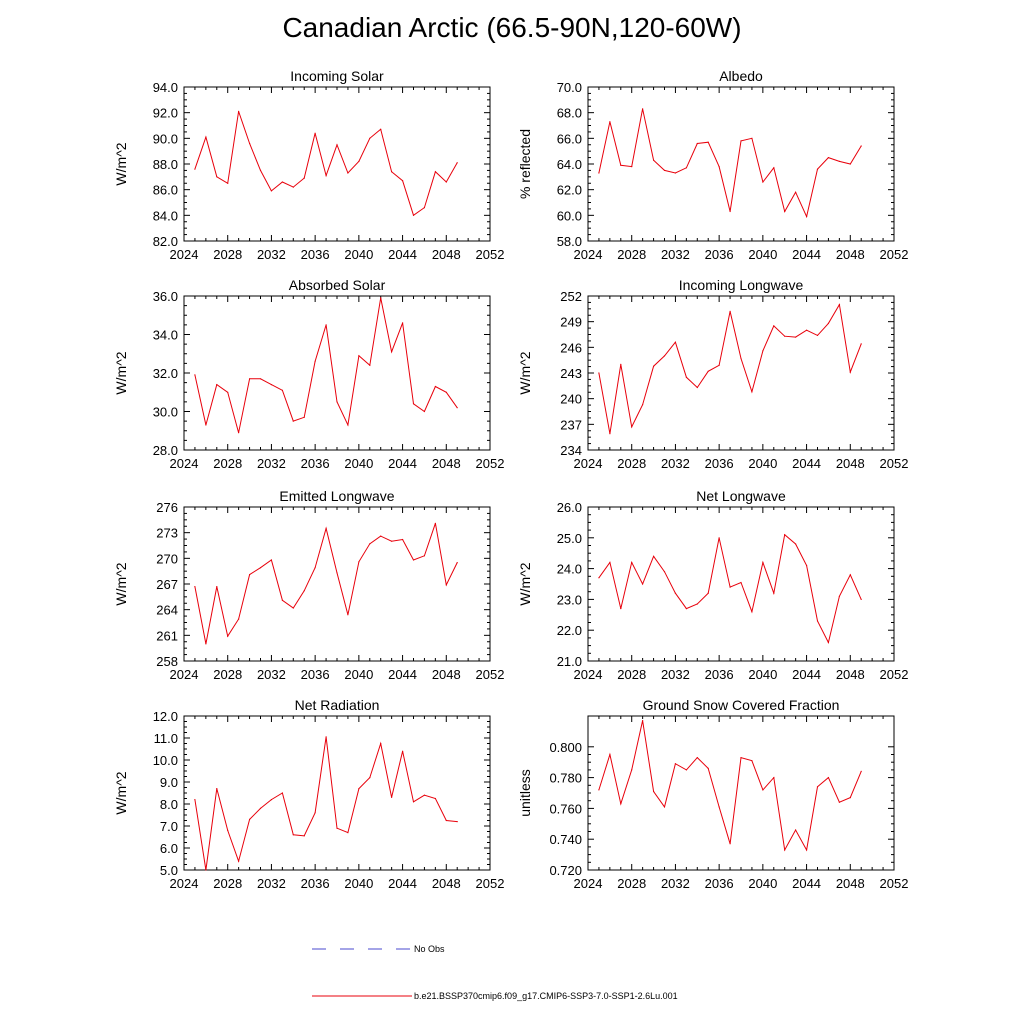 This screenshot has height=1024, width=1024. I want to click on x-tick-label: 2032, so click(271, 883).